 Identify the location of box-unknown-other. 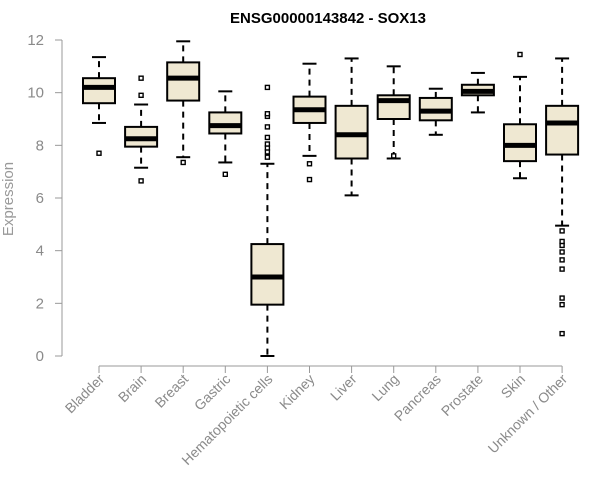
(562, 197).